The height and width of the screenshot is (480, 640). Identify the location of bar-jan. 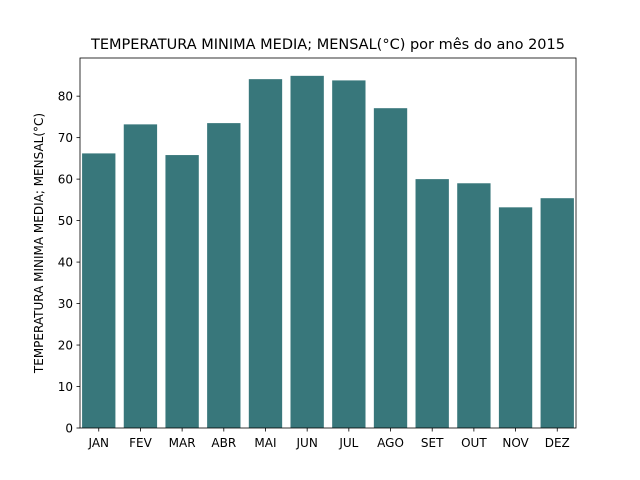
(99, 290).